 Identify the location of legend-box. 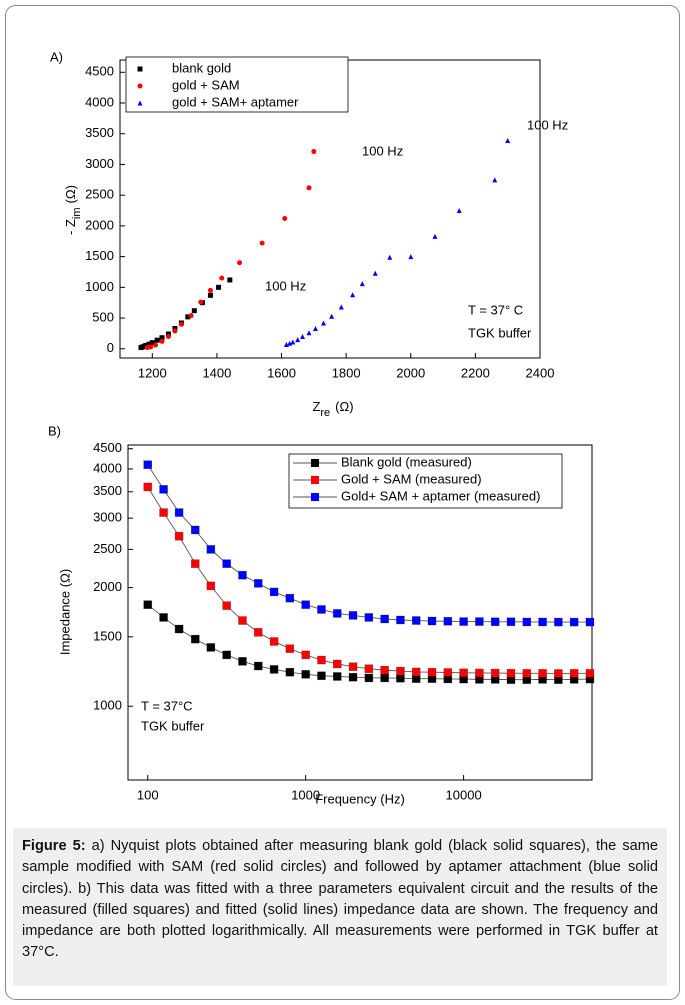
(237, 84).